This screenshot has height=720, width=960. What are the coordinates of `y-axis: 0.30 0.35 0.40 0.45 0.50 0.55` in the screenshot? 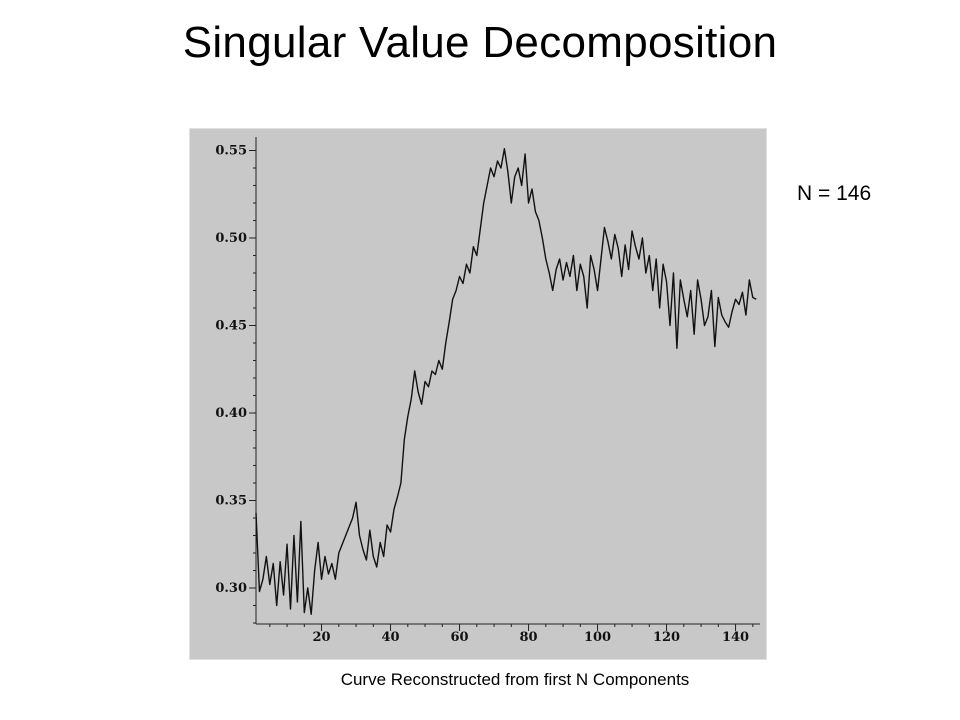 It's located at (236, 380).